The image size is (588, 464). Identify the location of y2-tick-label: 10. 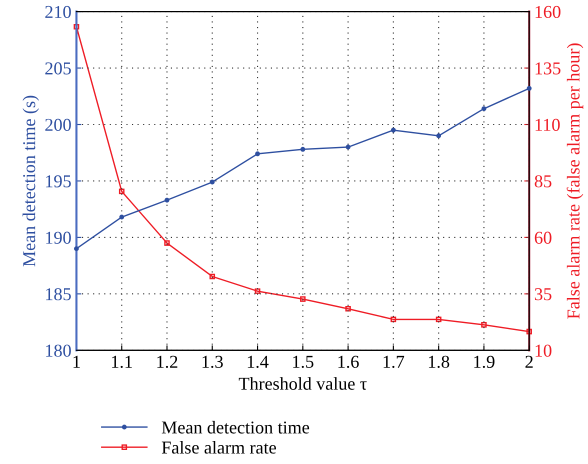
(544, 350).